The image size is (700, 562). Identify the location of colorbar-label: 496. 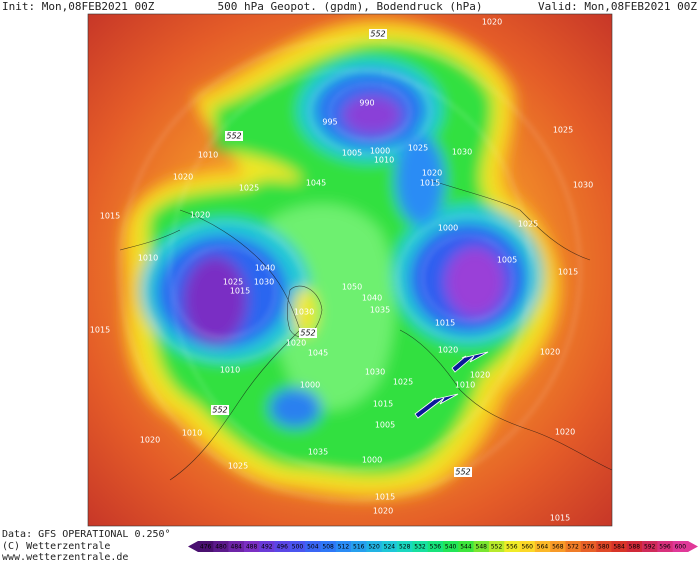
(282, 547).